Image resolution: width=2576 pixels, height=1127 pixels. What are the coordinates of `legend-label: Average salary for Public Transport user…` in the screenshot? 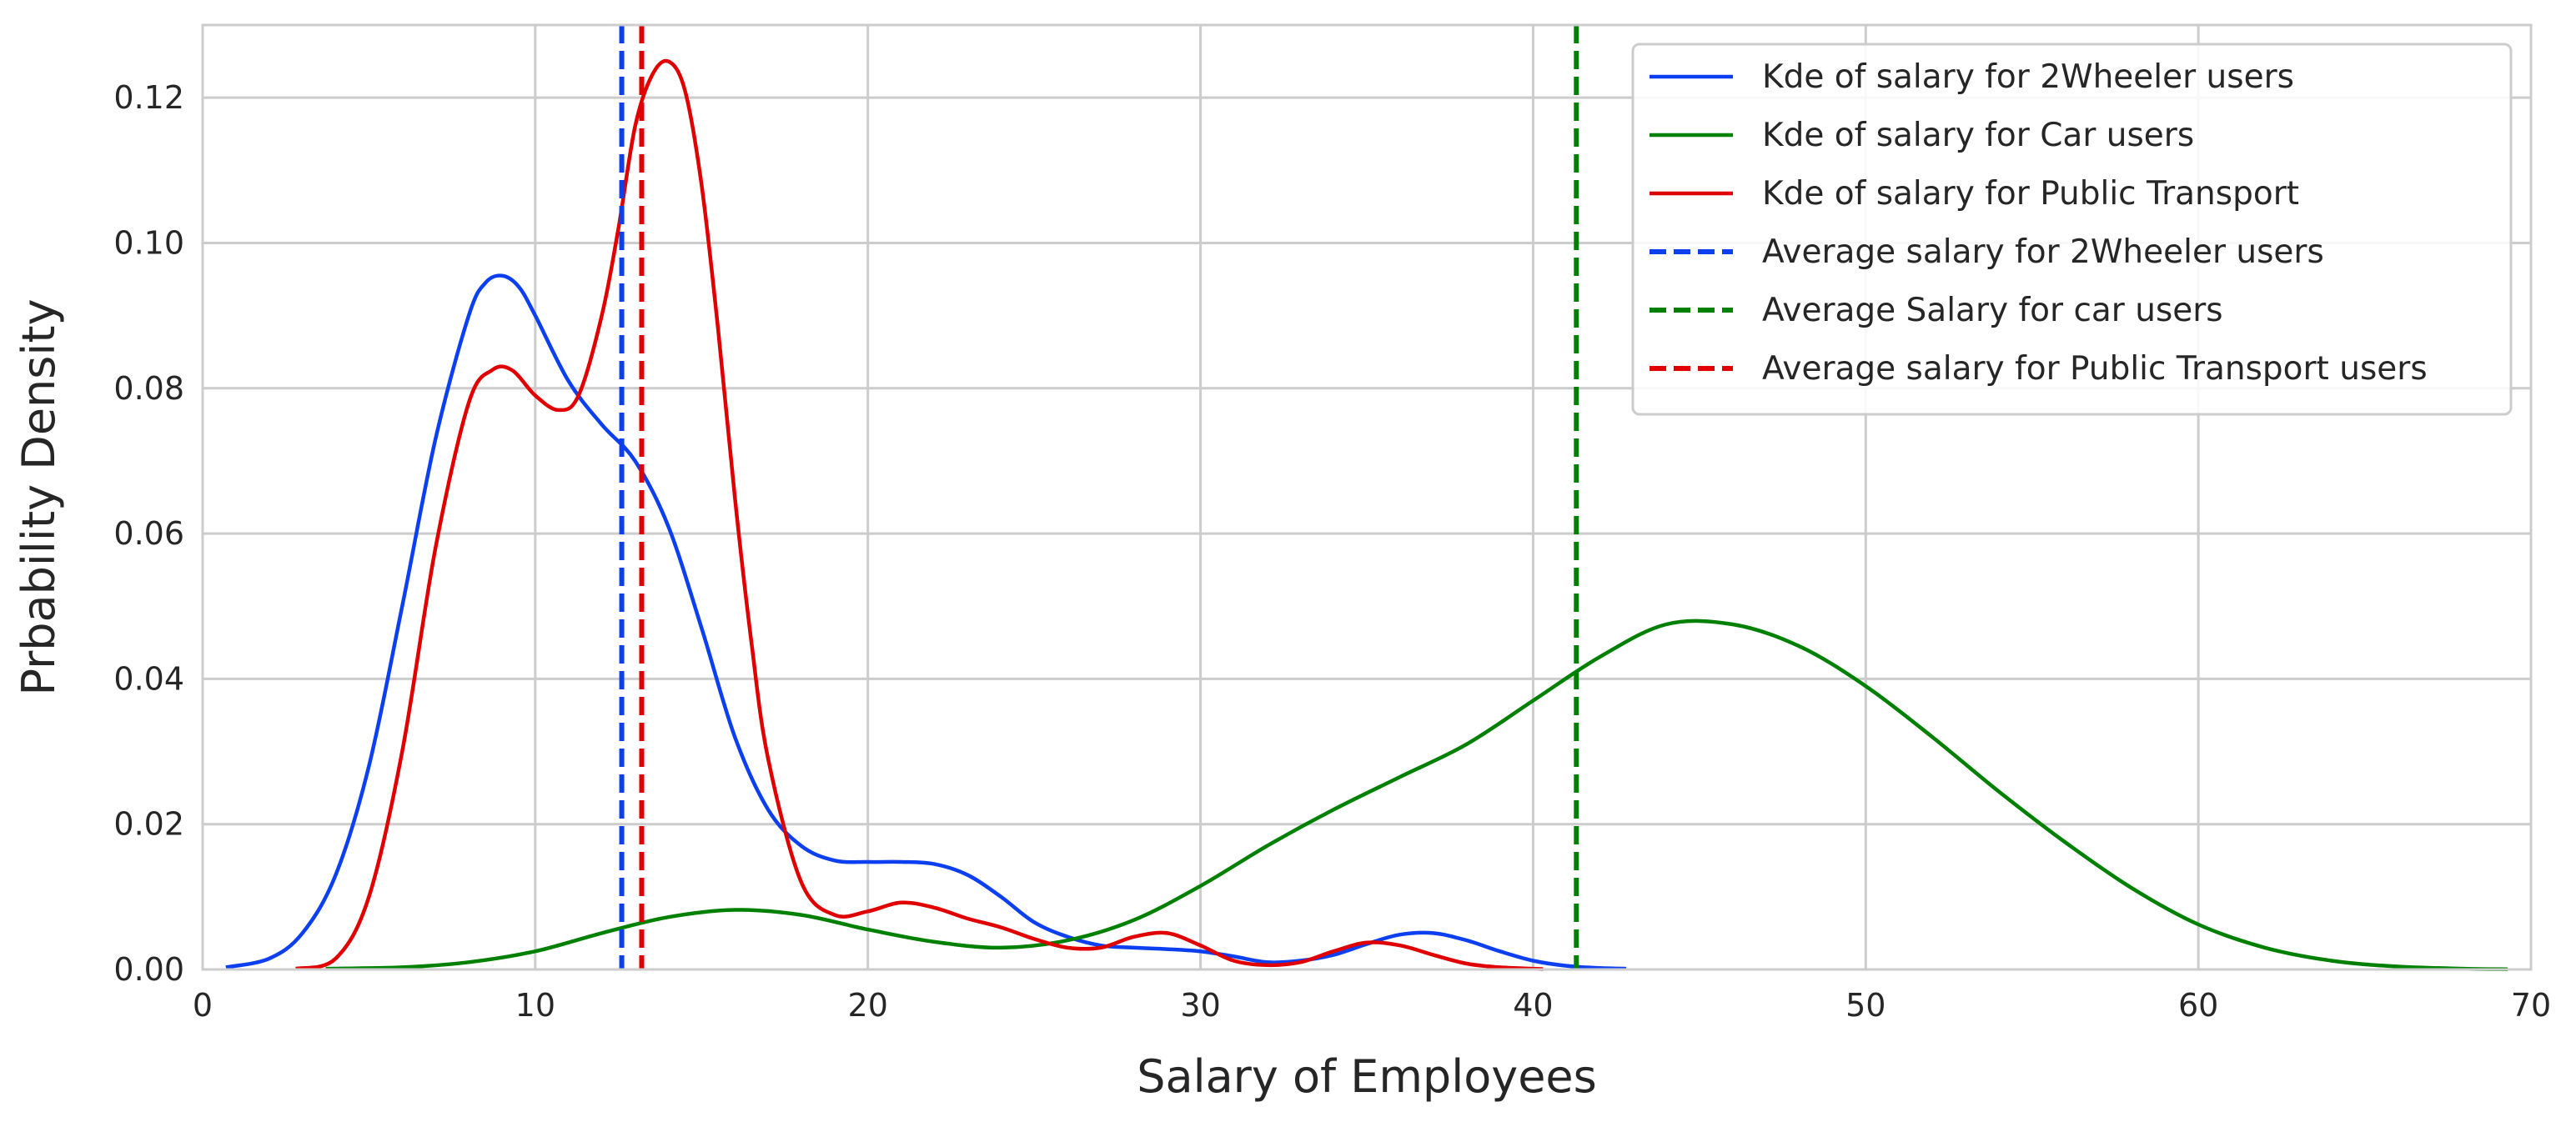 It's located at (2095, 369).